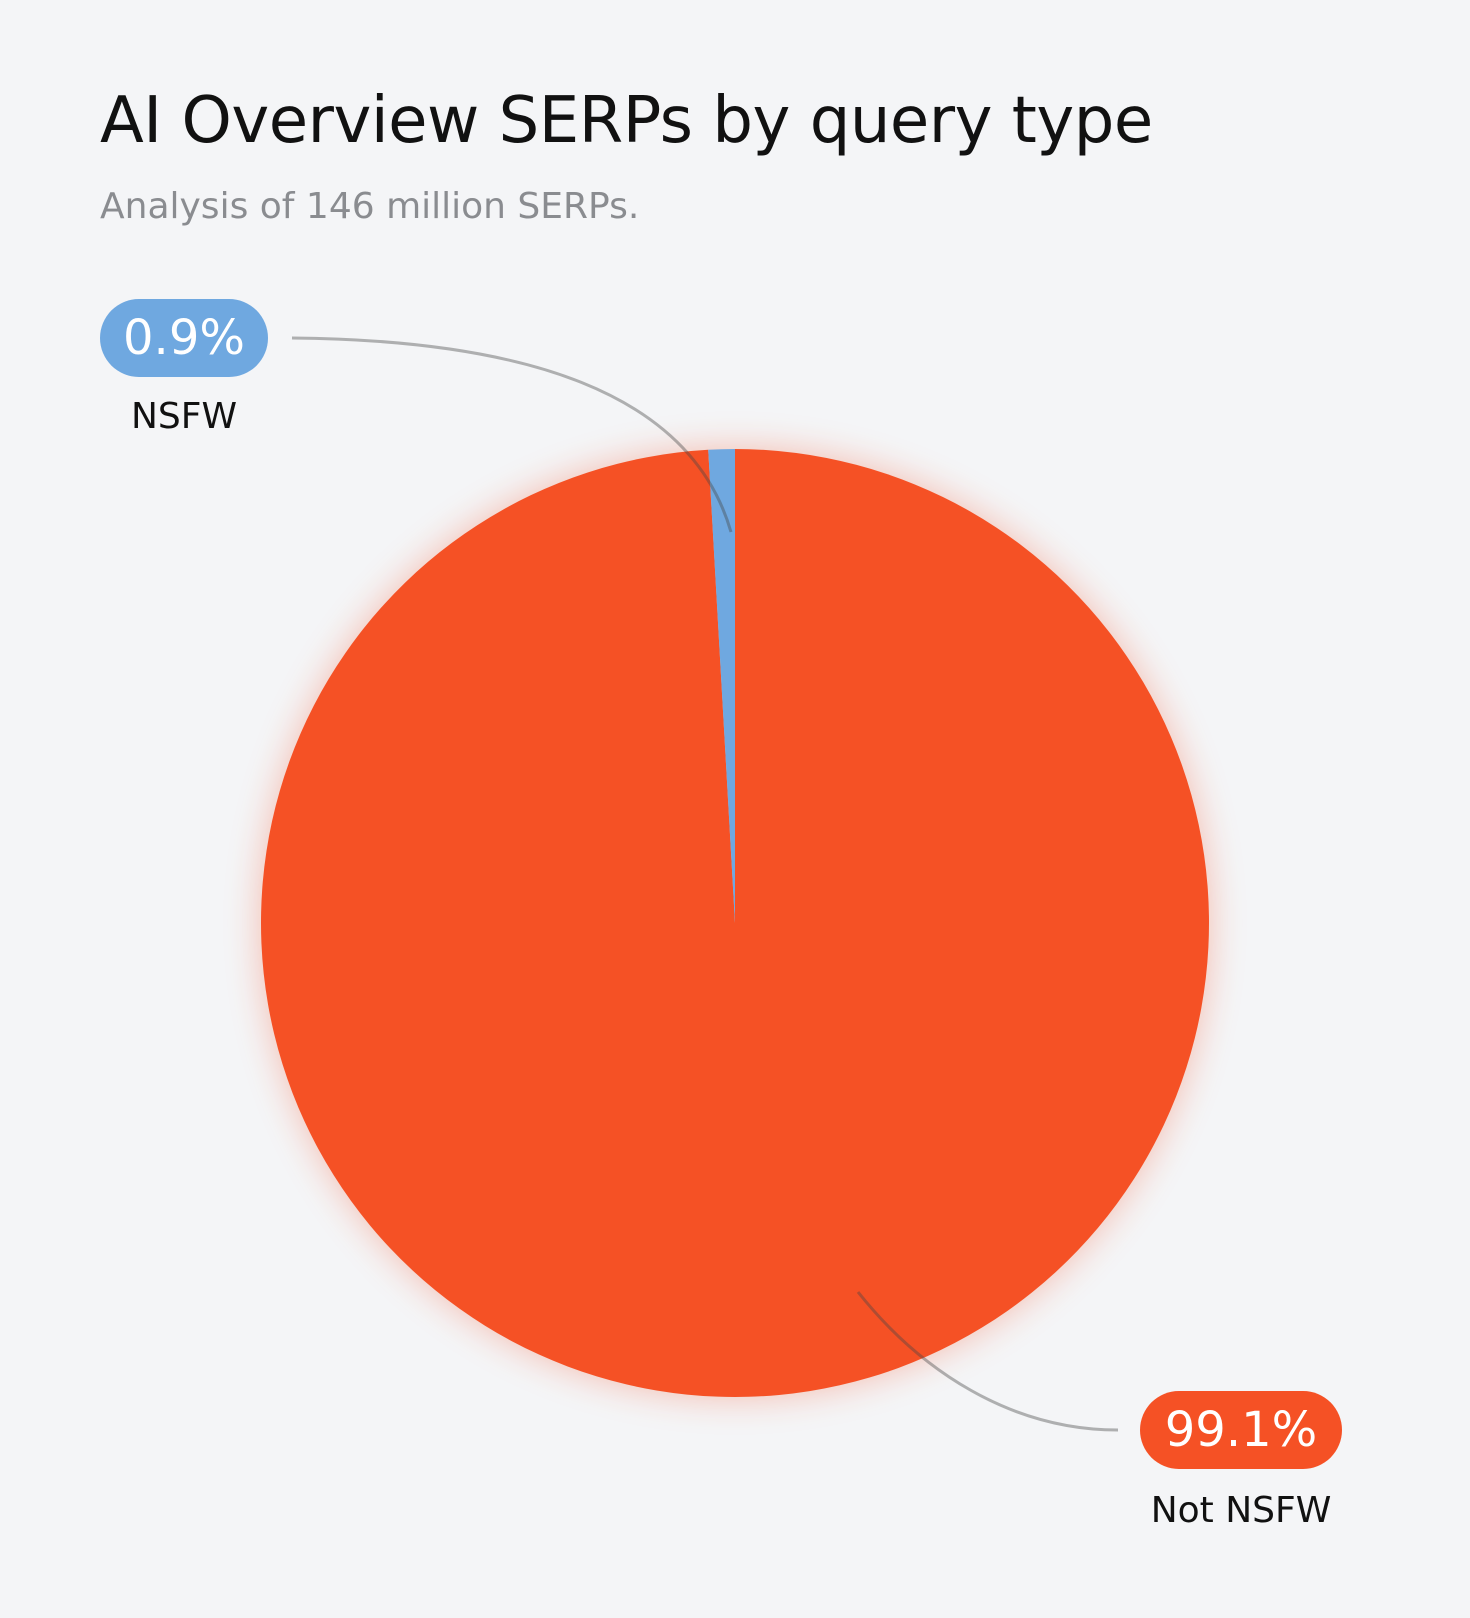  Describe the element at coordinates (184, 416) in the screenshot. I see `slice-label-nsfw: NSFW` at that location.